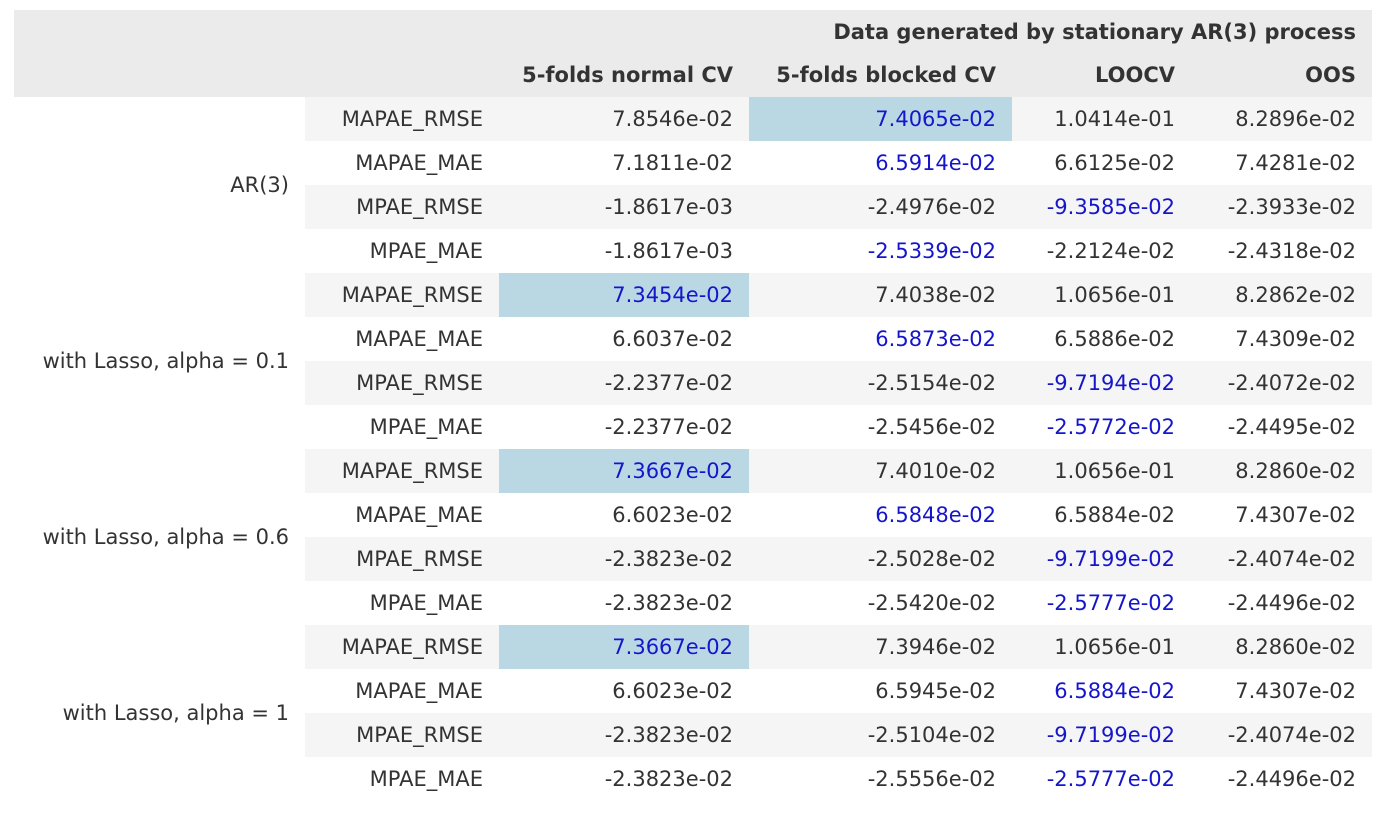 The height and width of the screenshot is (818, 1386). I want to click on value-cell-blocked-cv: 7.3946e-02, so click(880, 647).